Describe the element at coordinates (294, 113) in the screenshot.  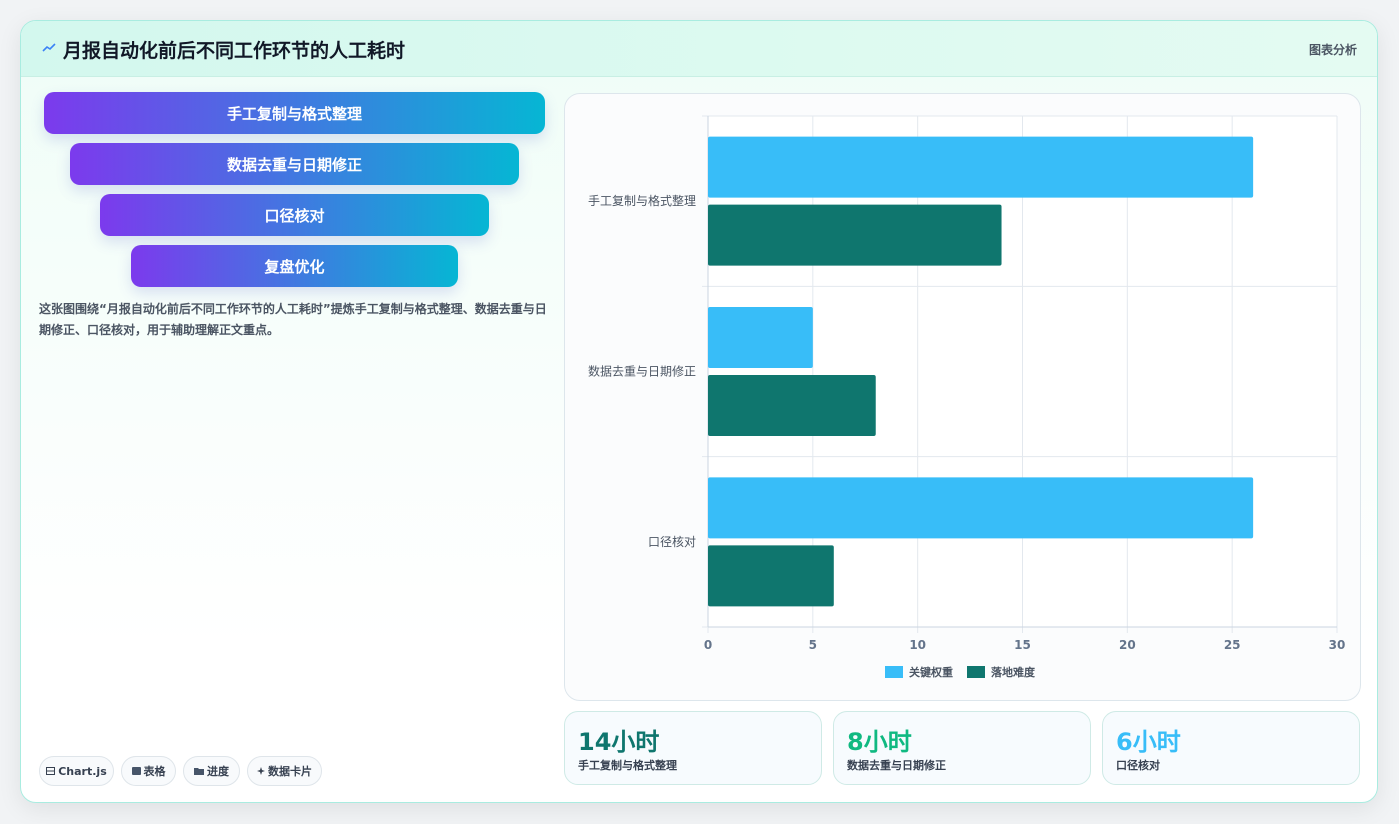
I see `funnel-item: 手工复制与格式整理` at that location.